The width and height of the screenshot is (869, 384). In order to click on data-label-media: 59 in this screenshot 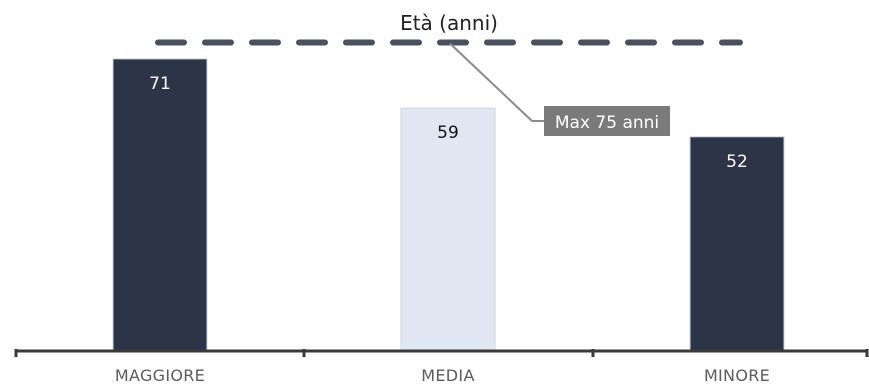, I will do `click(448, 133)`.